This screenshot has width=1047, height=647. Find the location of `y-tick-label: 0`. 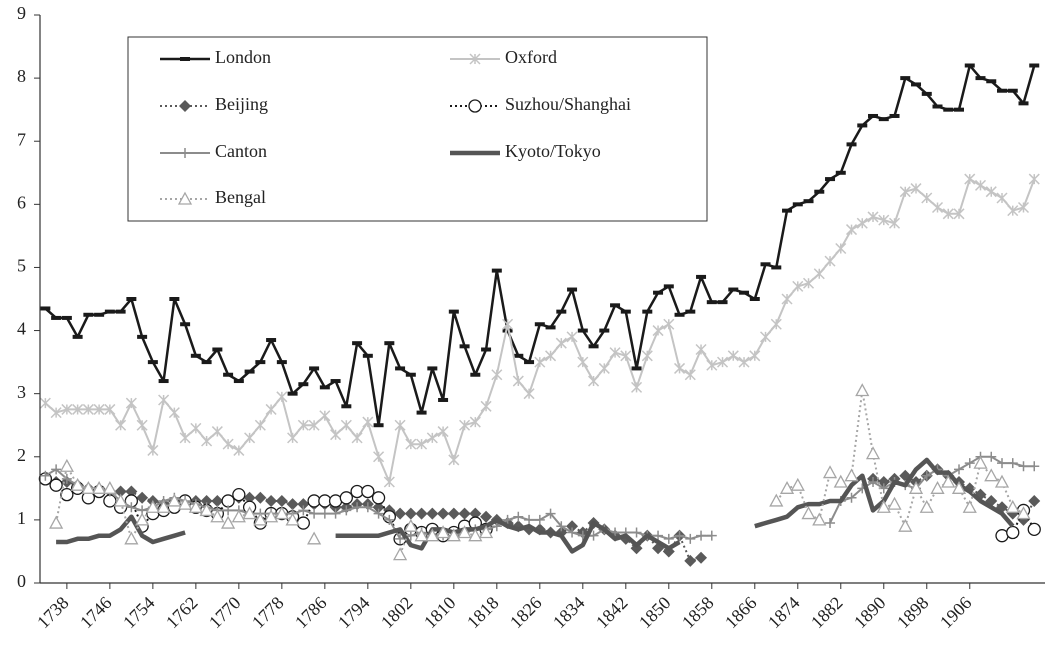

y-tick-label: 0 is located at coordinates (21, 581).